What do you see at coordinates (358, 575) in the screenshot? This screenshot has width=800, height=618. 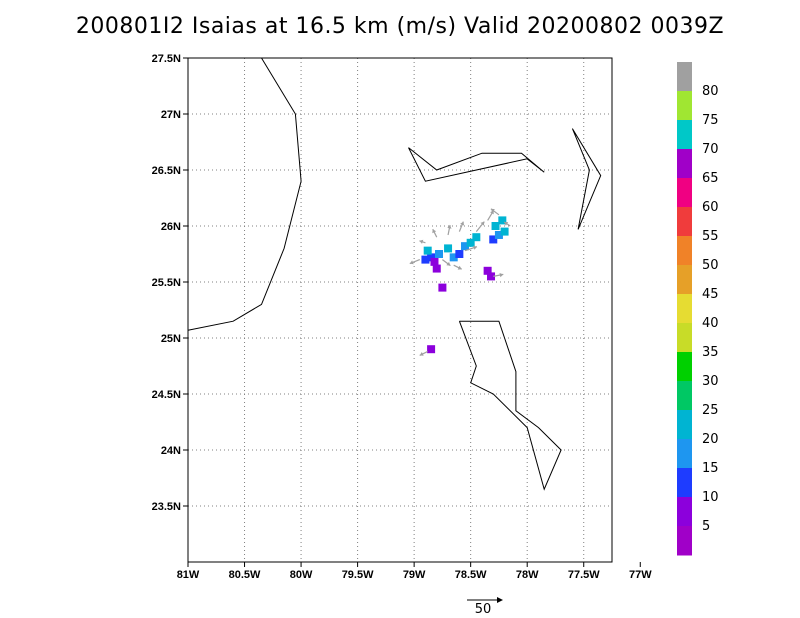 I see `x-tick-label: 79.5W` at bounding box center [358, 575].